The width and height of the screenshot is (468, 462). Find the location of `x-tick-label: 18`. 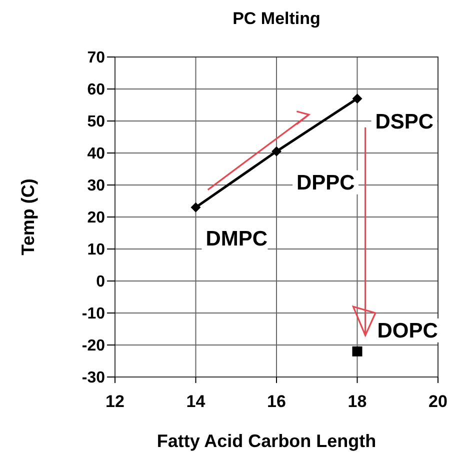

x-tick-label: 18 is located at coordinates (357, 401).